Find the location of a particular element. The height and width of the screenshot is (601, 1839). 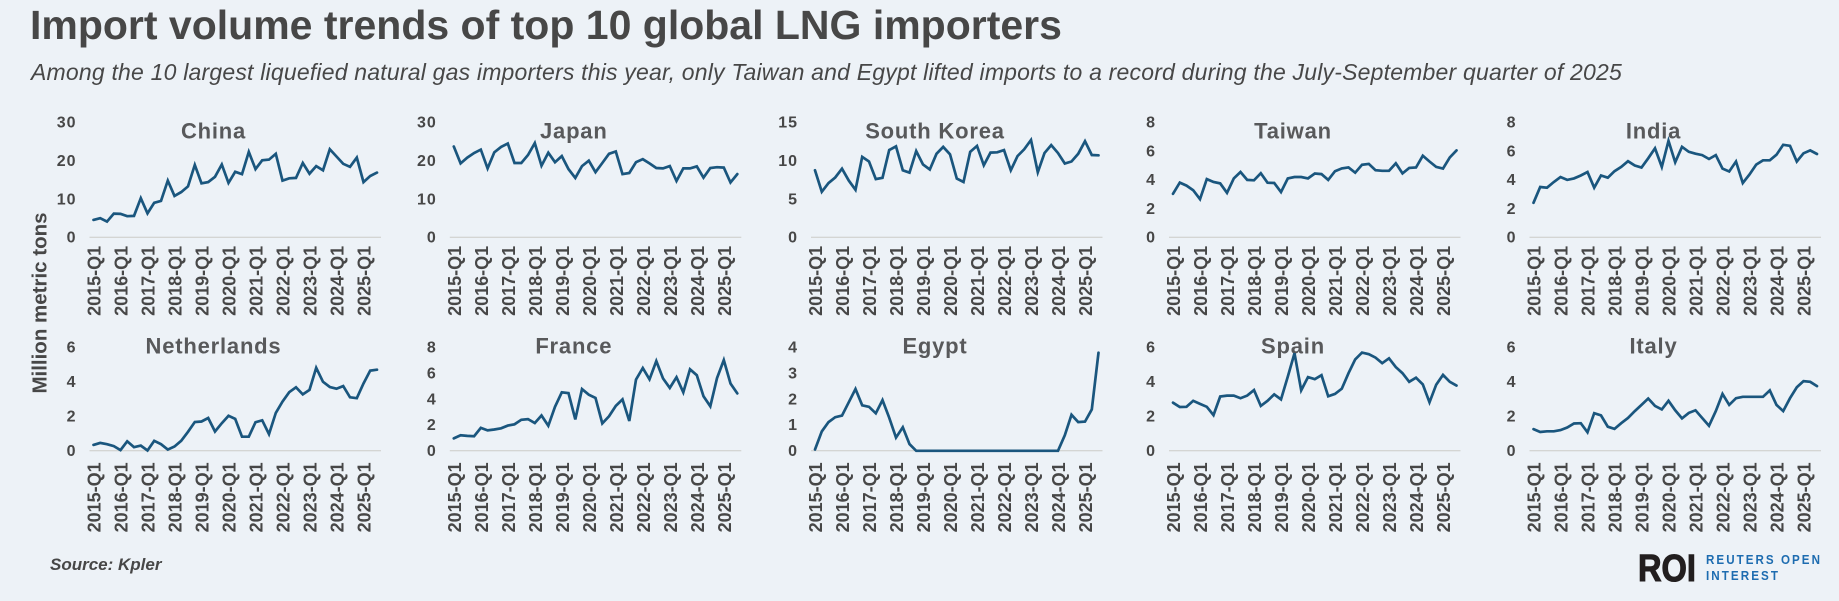

svg-text: France is located at coordinates (573, 346).